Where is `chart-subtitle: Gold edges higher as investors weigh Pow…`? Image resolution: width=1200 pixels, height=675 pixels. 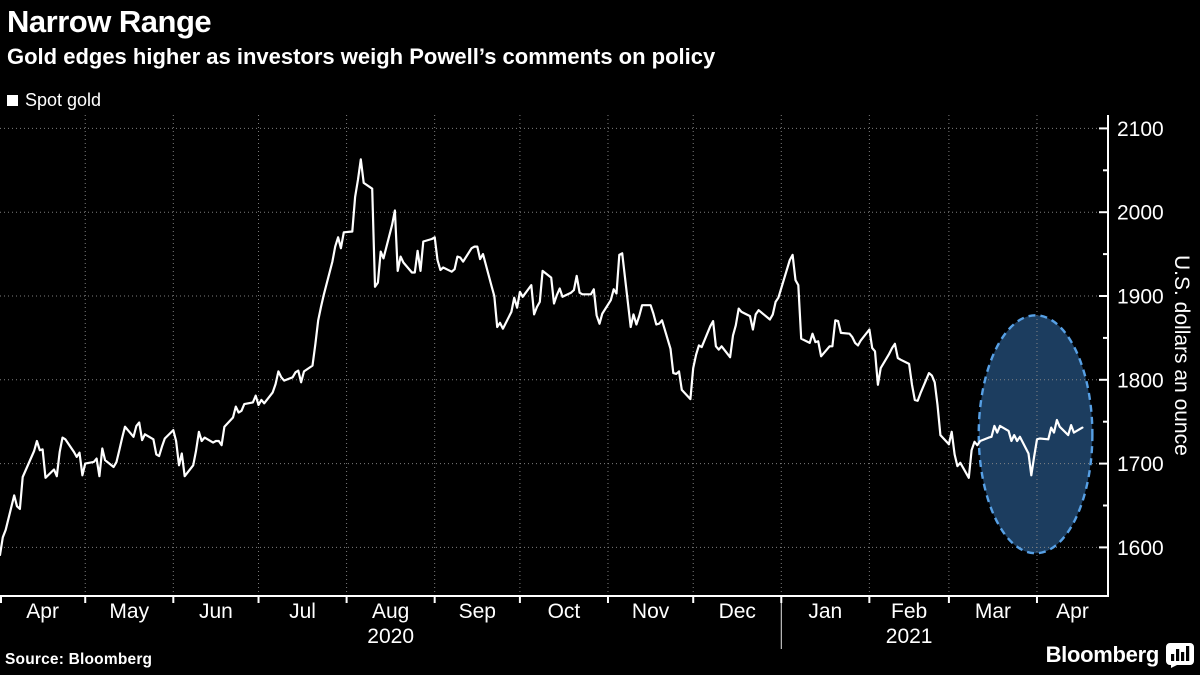
chart-subtitle: Gold edges higher as investors weigh Pow… is located at coordinates (361, 56).